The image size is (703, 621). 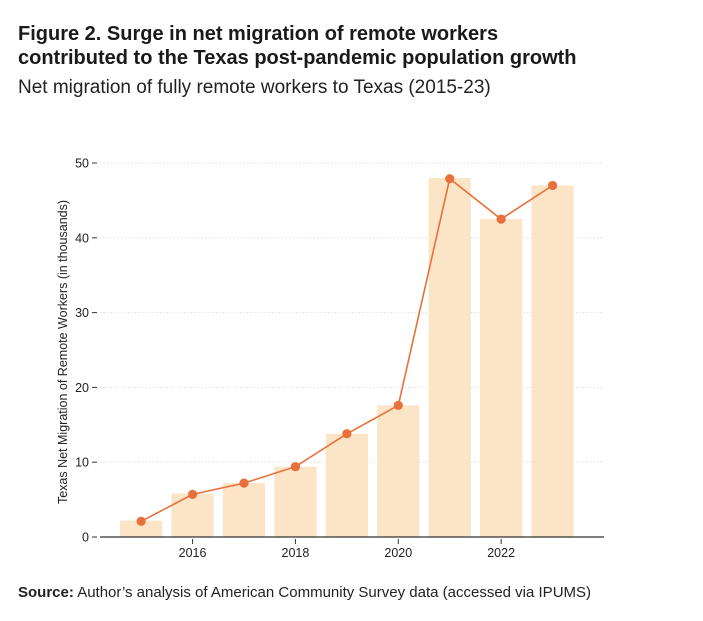 I want to click on bar-2022, so click(x=501, y=378).